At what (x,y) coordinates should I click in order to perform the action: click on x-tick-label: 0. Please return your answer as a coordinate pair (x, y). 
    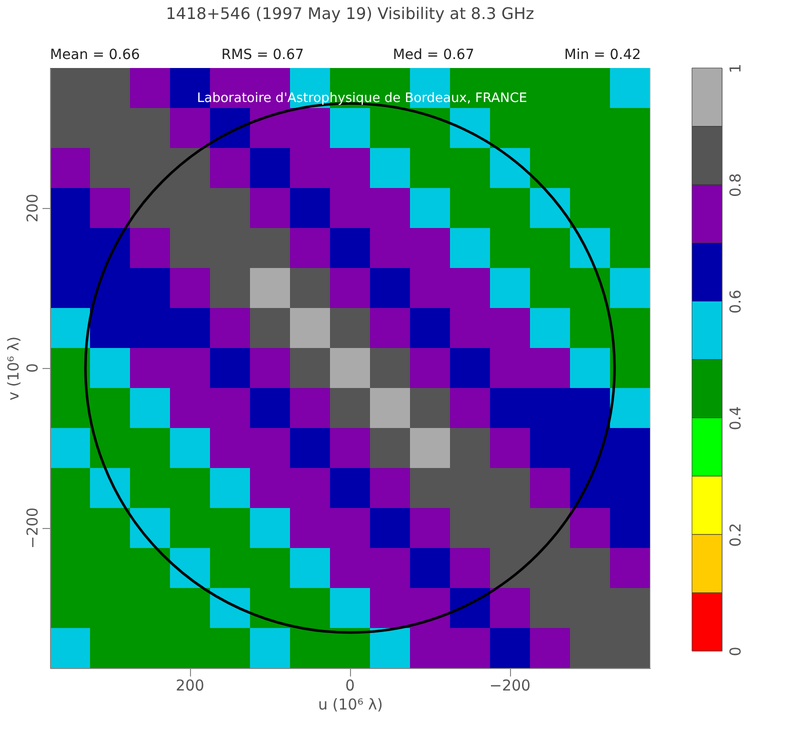
    Looking at the image, I should click on (350, 685).